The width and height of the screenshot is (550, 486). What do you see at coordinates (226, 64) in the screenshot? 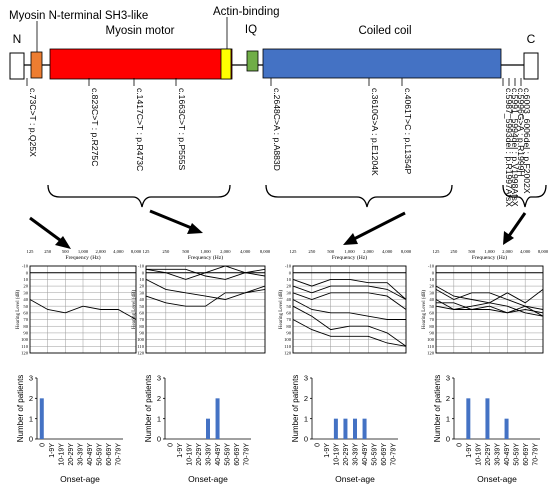
I see `actin-binding-domain` at bounding box center [226, 64].